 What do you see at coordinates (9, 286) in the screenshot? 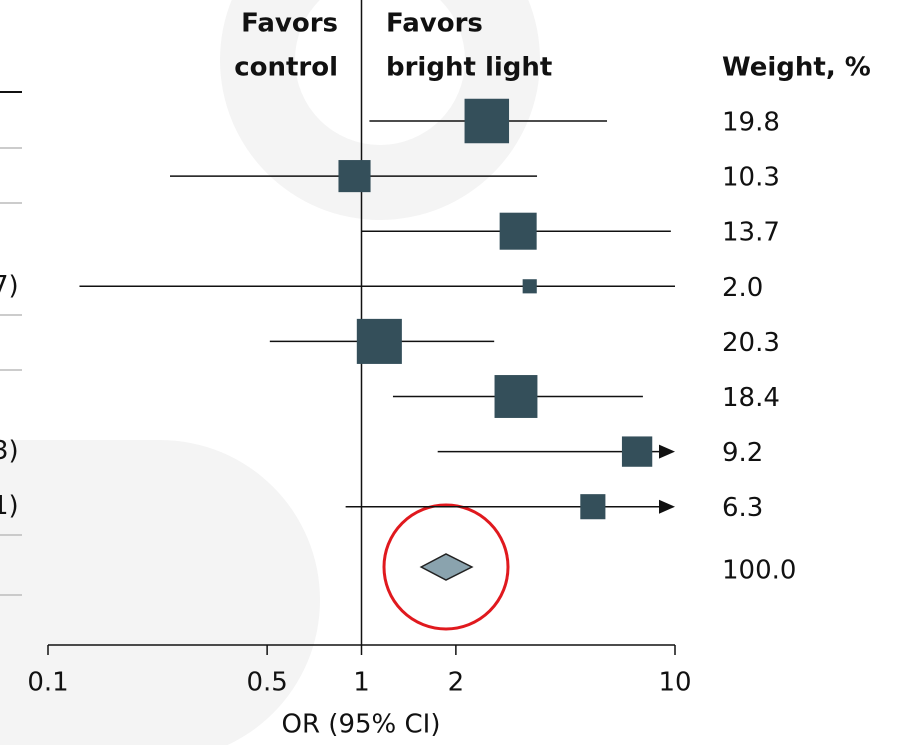
I see `row-label: 7)` at bounding box center [9, 286].